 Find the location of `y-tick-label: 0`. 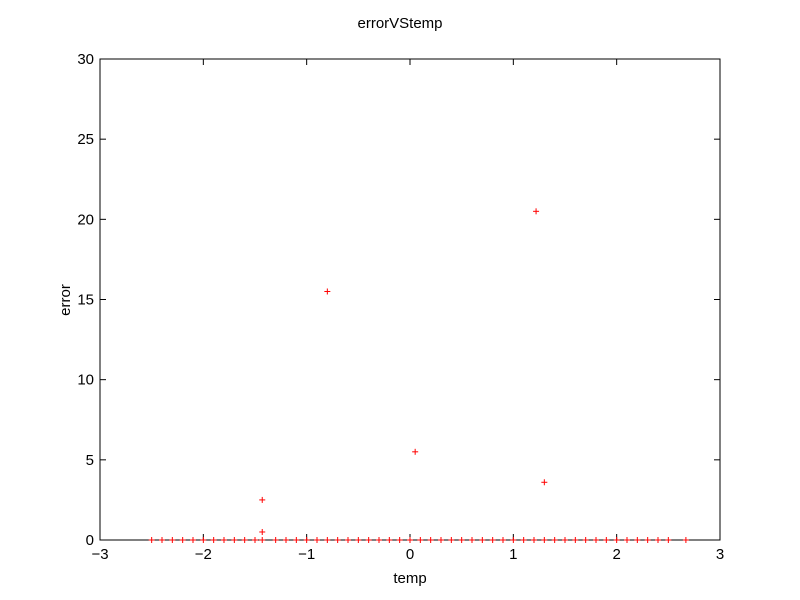

y-tick-label: 0 is located at coordinates (90, 540).